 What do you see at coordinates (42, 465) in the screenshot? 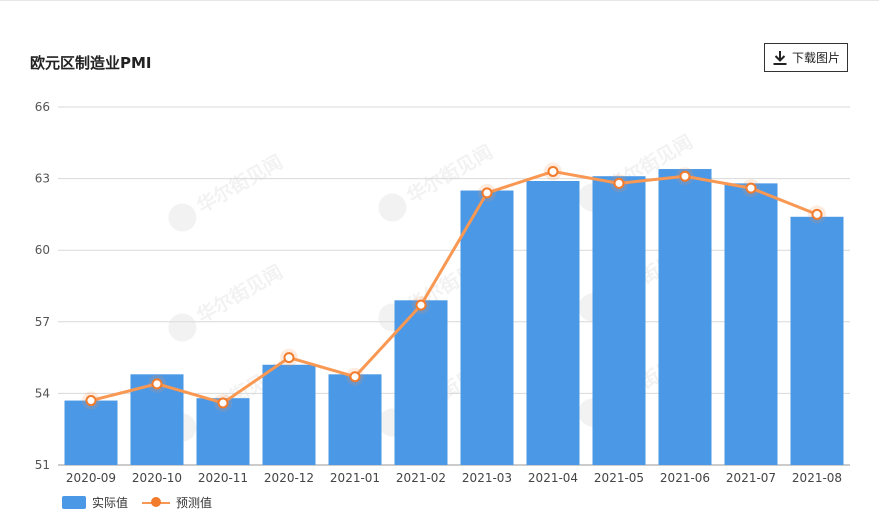
I see `y-tick-label: 51` at bounding box center [42, 465].